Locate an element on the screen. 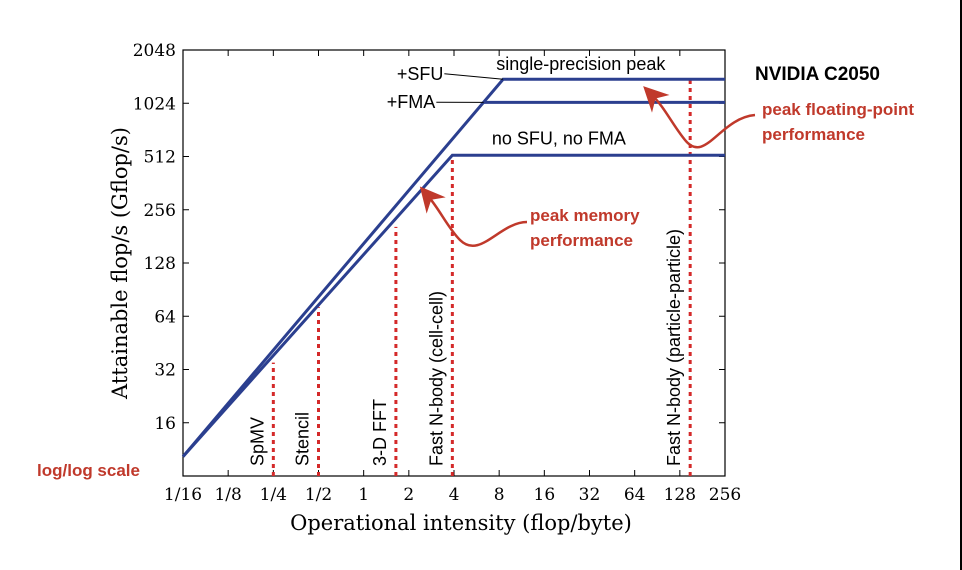 The height and width of the screenshot is (570, 962). x-tick-label: 1/8 is located at coordinates (227, 495).